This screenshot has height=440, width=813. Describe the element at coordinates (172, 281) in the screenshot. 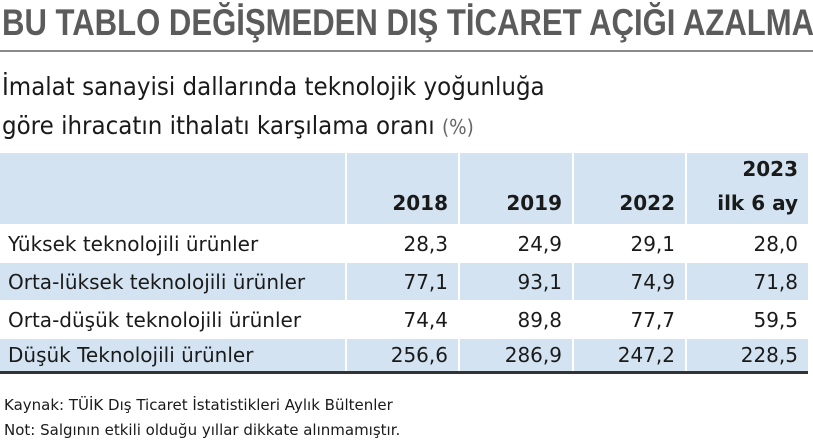

I see `row-label: Orta-lüksek teknolojili ürünler` at that location.